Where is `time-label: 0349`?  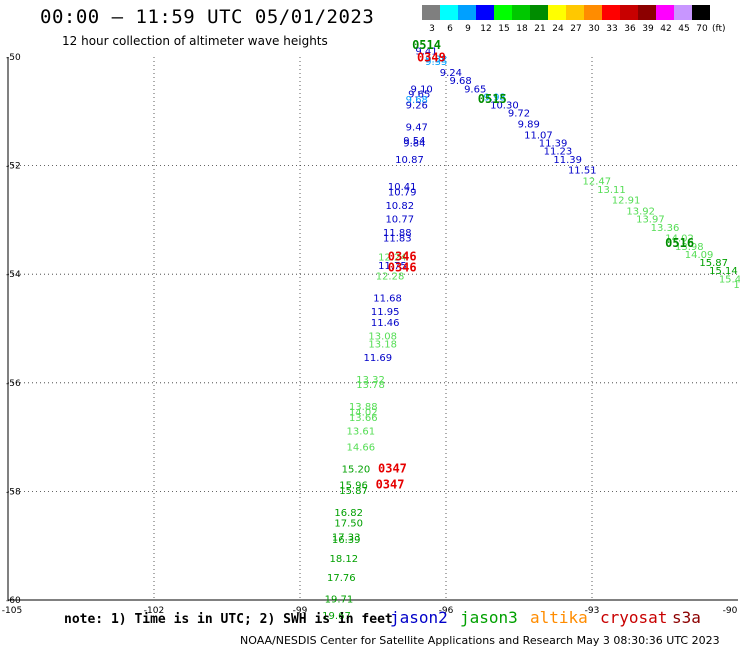 time-label: 0349 is located at coordinates (431, 57).